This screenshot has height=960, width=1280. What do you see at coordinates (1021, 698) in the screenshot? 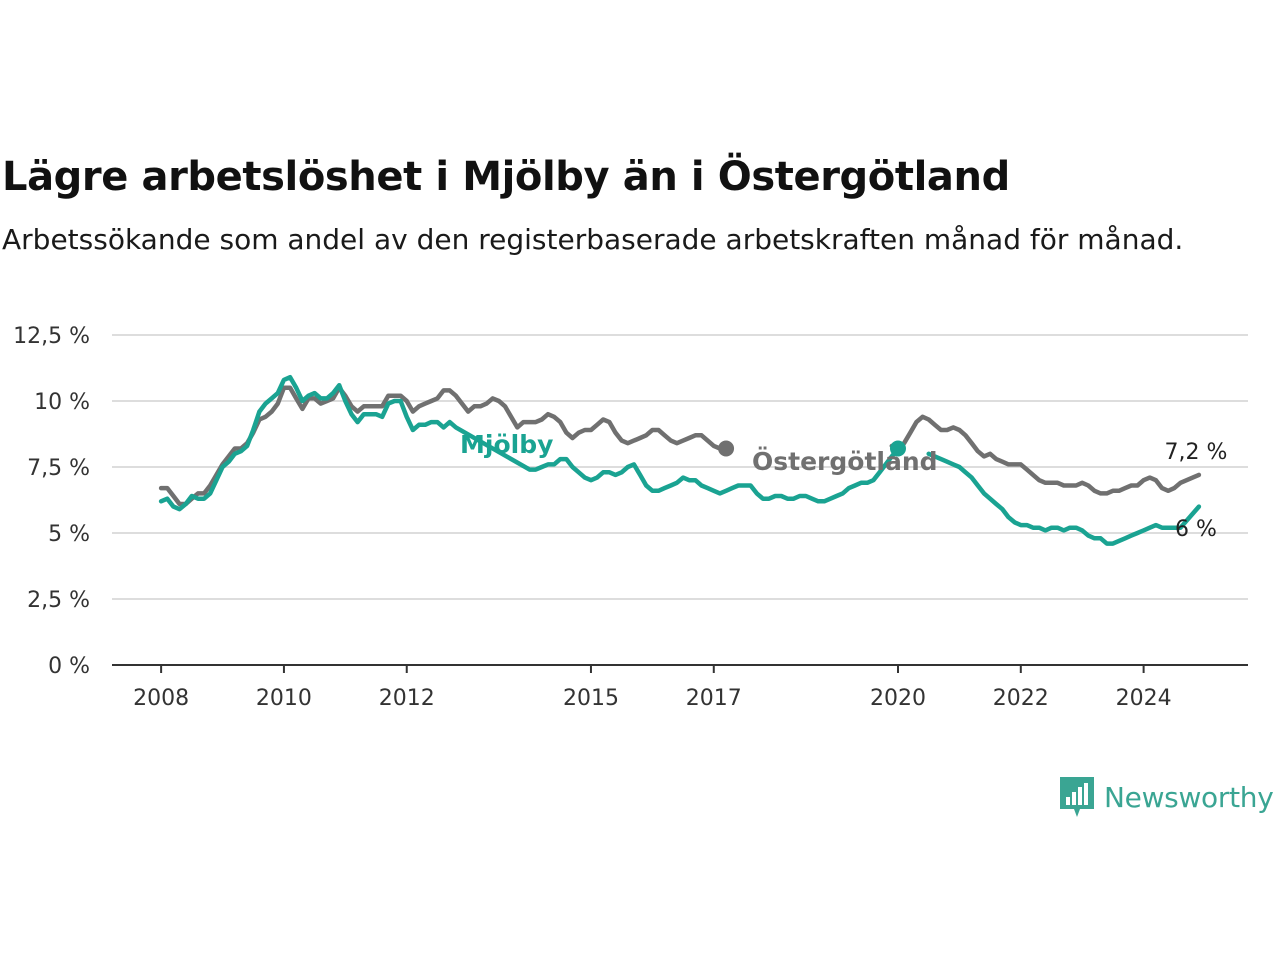
I see `x-tick-label: 2022` at bounding box center [1021, 698].